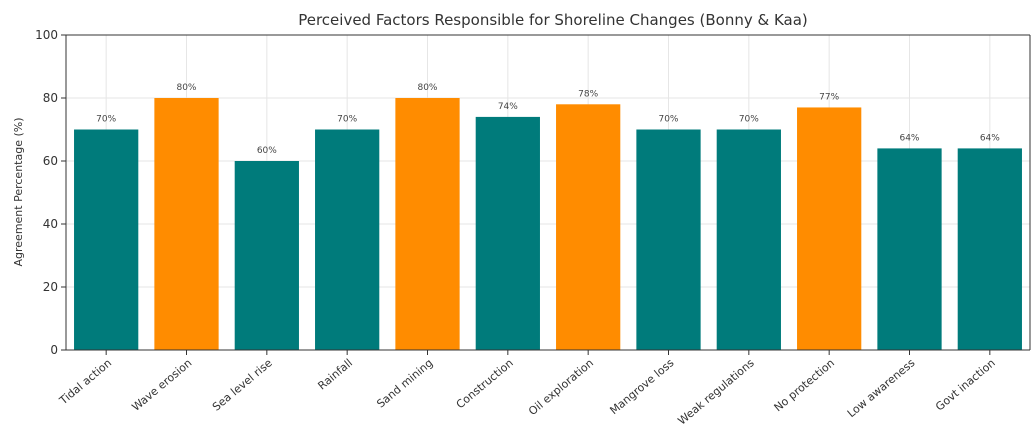 The width and height of the screenshot is (1033, 432). I want to click on x-tick-label: Oil exploration, so click(561, 387).